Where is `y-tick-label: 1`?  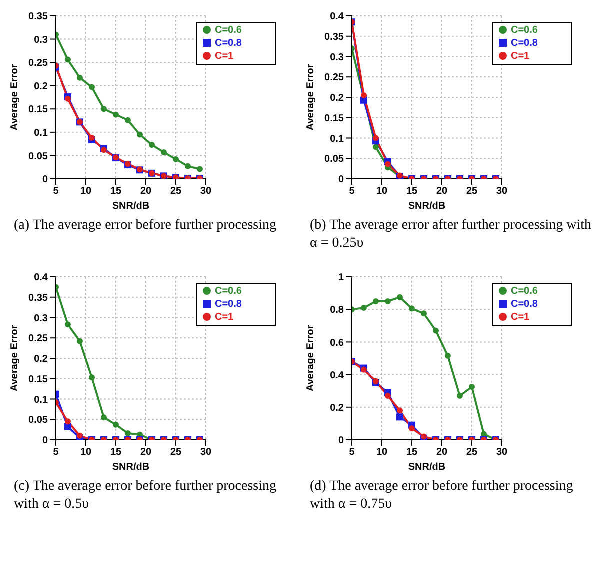 y-tick-label: 1 is located at coordinates (341, 278).